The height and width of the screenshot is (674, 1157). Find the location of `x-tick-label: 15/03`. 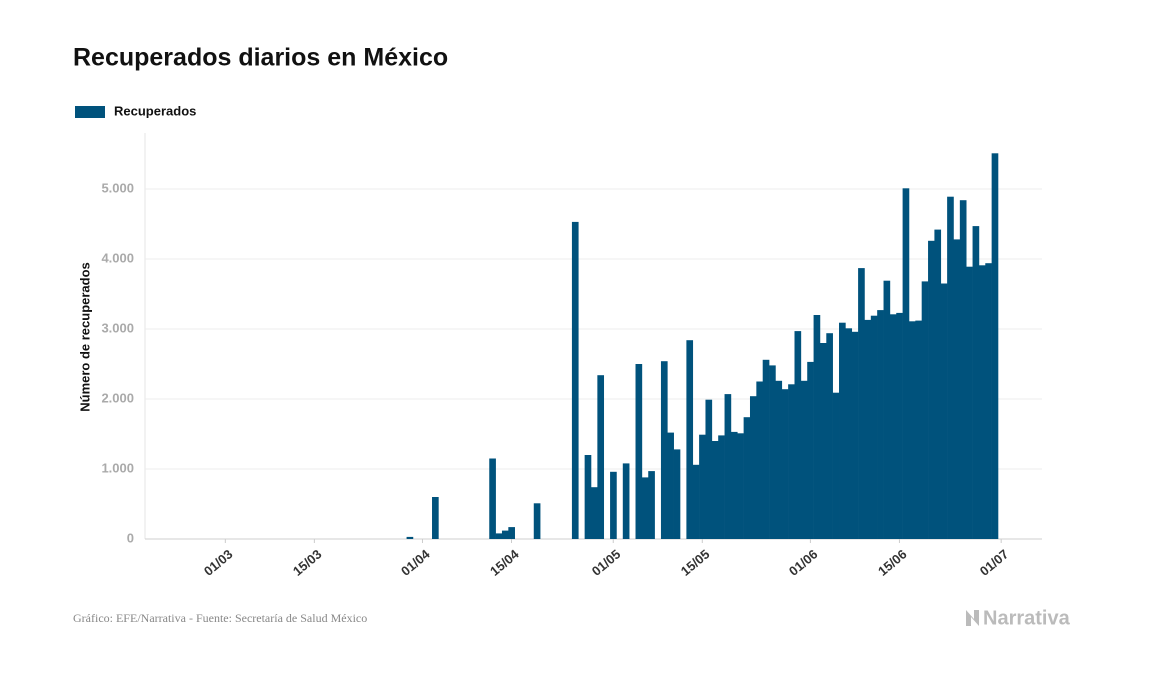

x-tick-label: 15/03 is located at coordinates (307, 562).